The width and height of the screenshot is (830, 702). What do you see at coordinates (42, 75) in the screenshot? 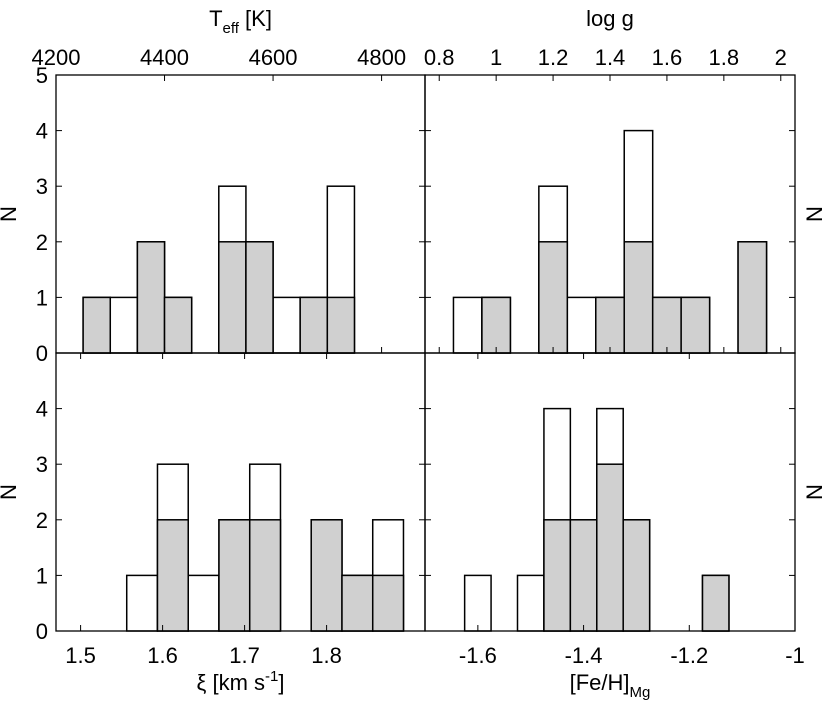
I see `teff-ytick-label: 5` at bounding box center [42, 75].